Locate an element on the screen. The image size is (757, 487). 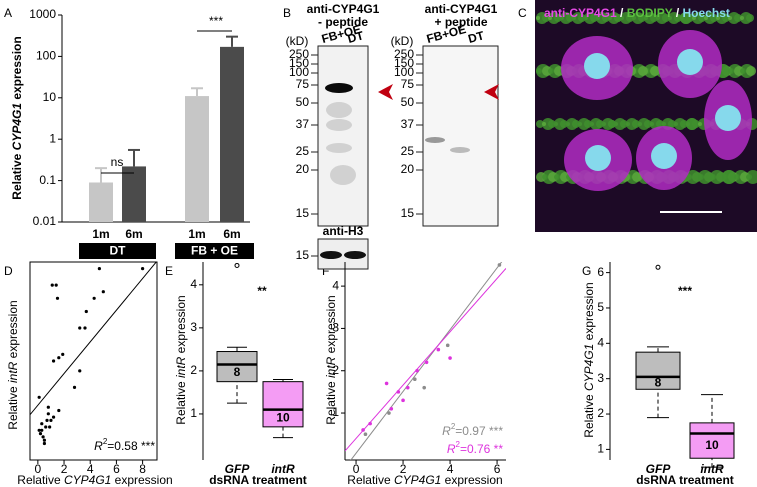
y-tick-label: 1000 is located at coordinates (42, 14).